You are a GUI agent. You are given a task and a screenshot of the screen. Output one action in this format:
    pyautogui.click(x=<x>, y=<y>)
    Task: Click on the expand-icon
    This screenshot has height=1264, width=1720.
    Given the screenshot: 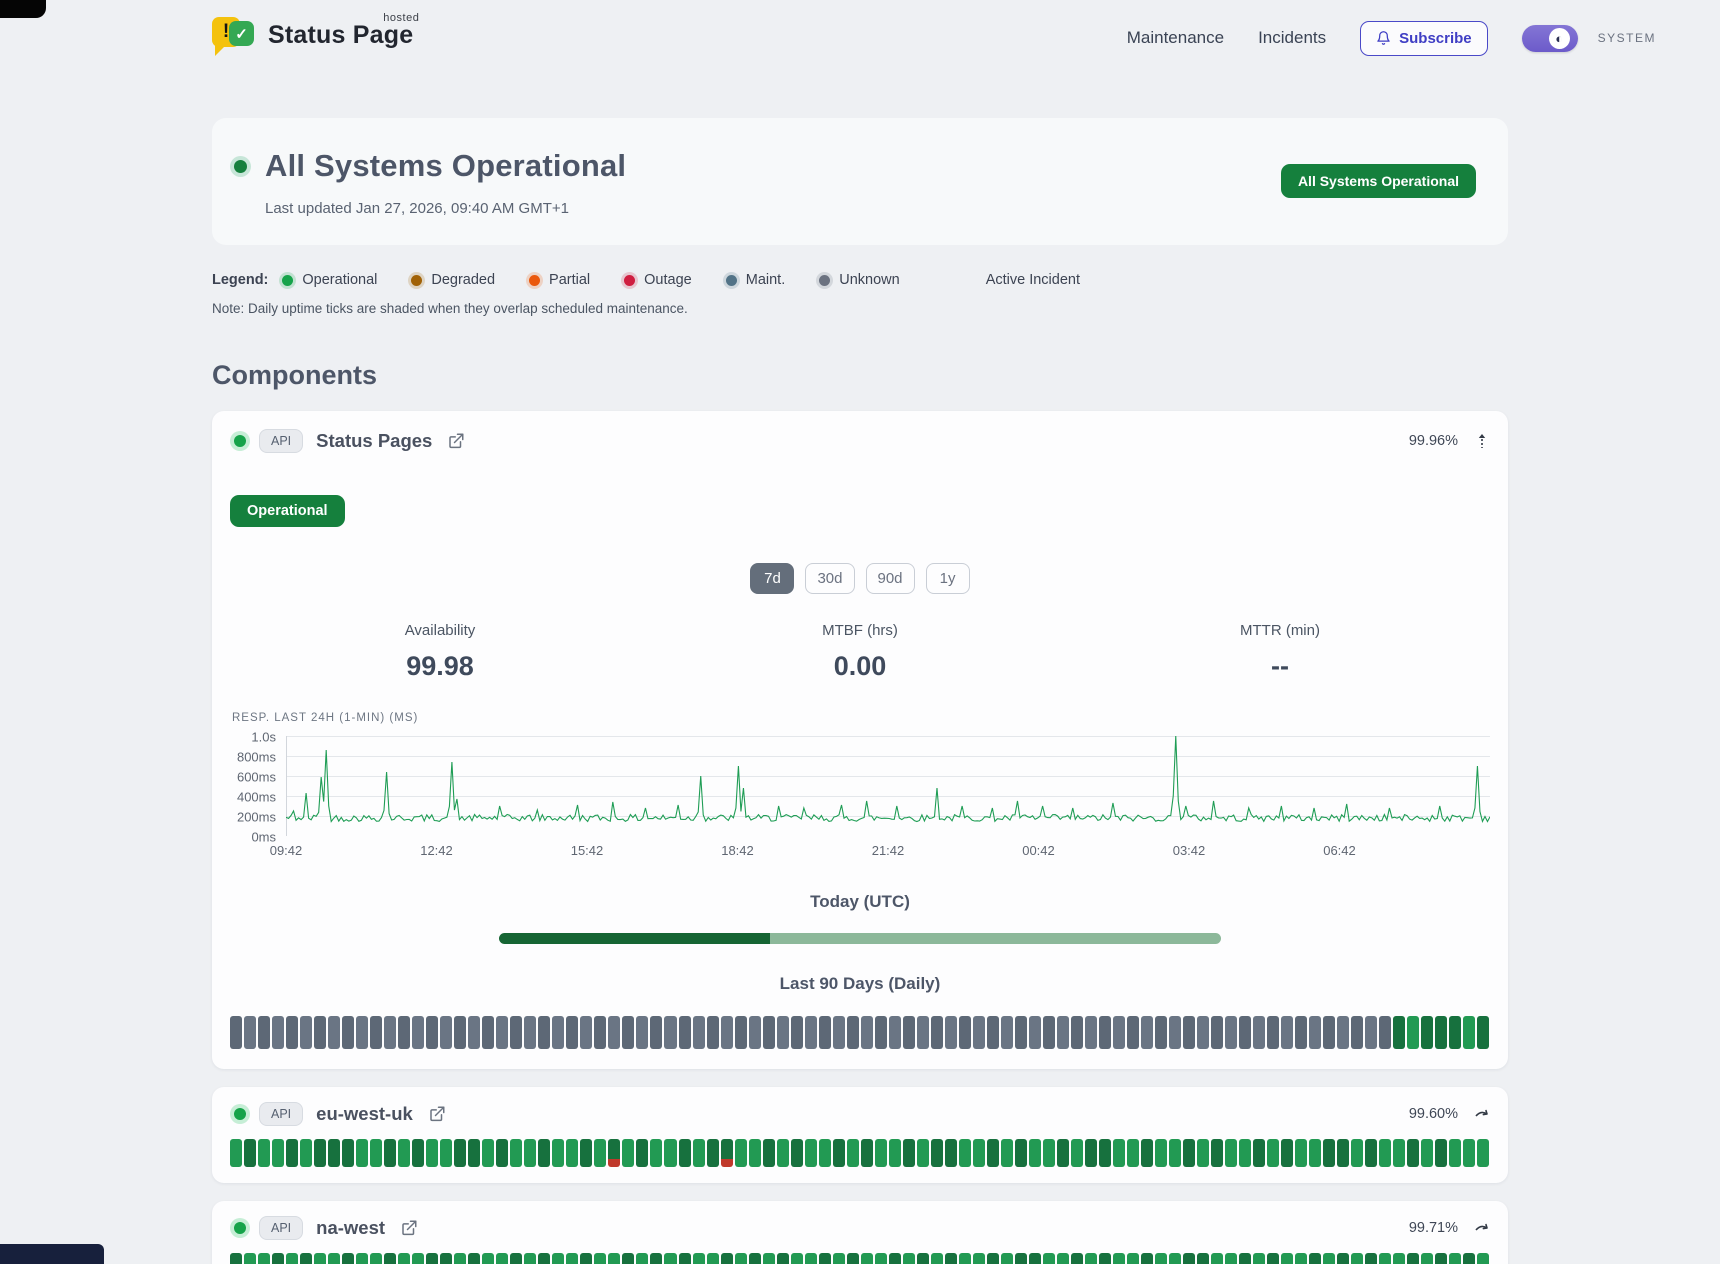 What is the action you would take?
    pyautogui.click(x=1482, y=1114)
    